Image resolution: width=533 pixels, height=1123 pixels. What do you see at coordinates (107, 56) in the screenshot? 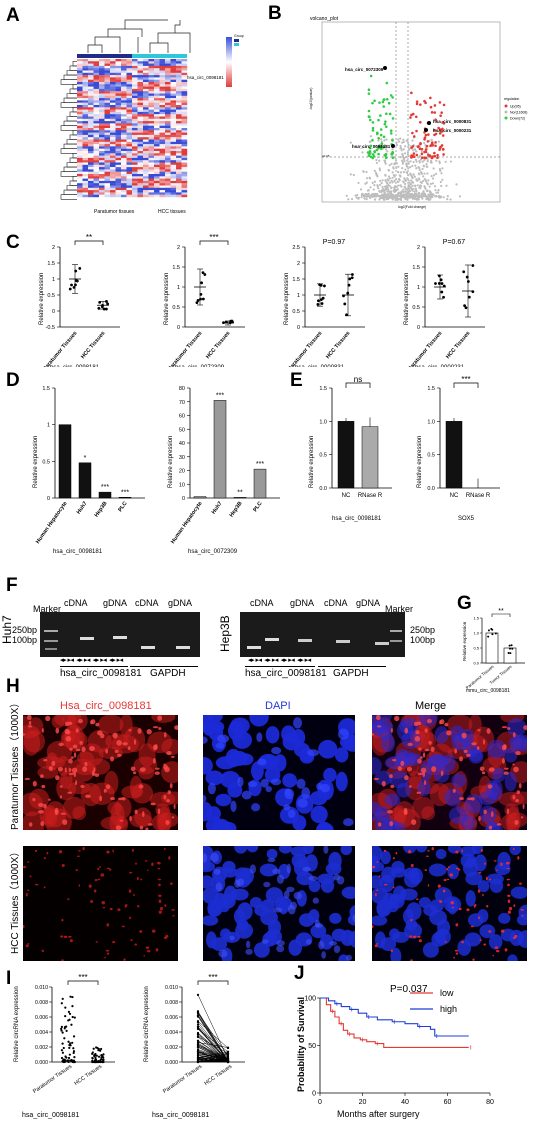
I see `group-bar-cell` at bounding box center [107, 56].